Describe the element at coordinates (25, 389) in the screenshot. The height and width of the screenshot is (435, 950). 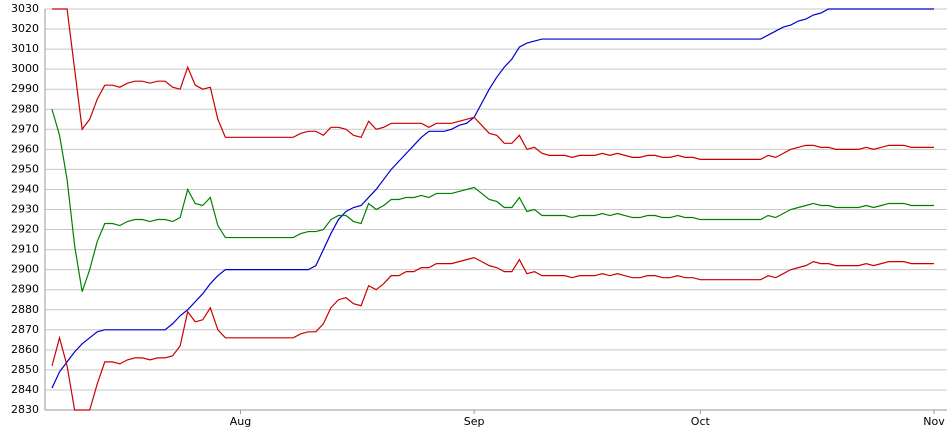
I see `y-tick-label: 2840` at that location.